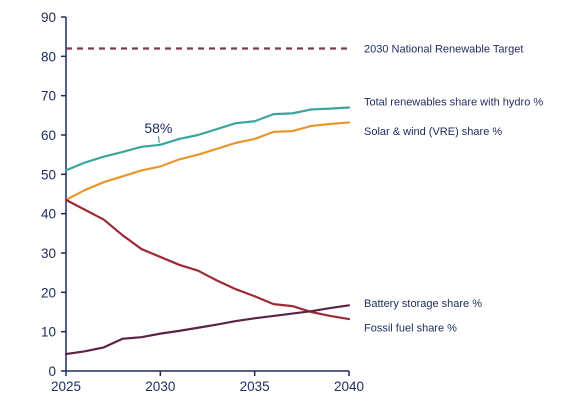  What do you see at coordinates (207, 259) in the screenshot?
I see `series-line-fossil-fuel-share` at bounding box center [207, 259].